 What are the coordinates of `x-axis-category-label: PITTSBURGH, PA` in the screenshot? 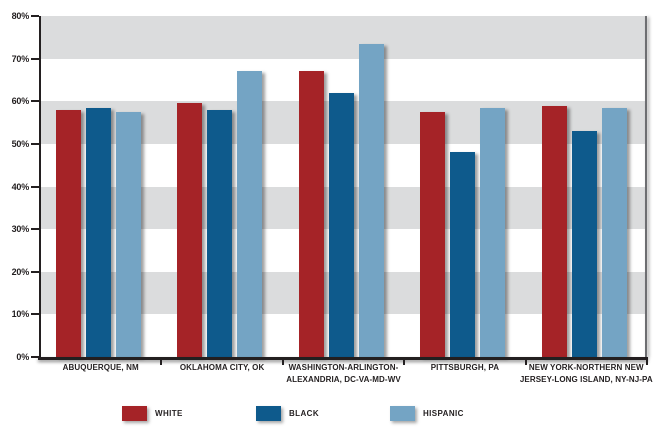 It's located at (465, 368).